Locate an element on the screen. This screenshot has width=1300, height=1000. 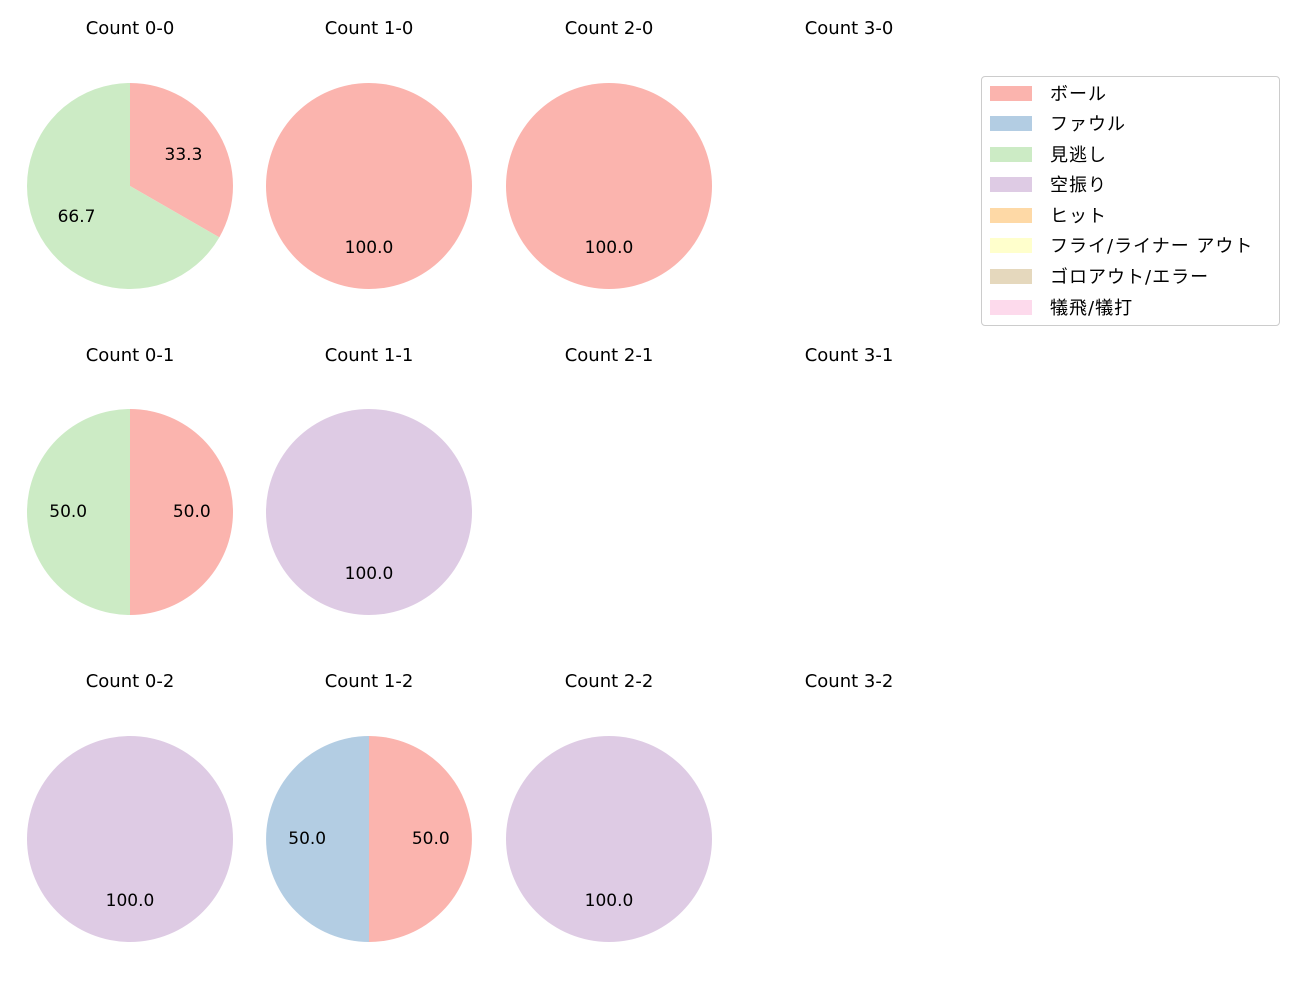
pie-count-1-0: Count 1-0 100.0 is located at coordinates (369, 153).